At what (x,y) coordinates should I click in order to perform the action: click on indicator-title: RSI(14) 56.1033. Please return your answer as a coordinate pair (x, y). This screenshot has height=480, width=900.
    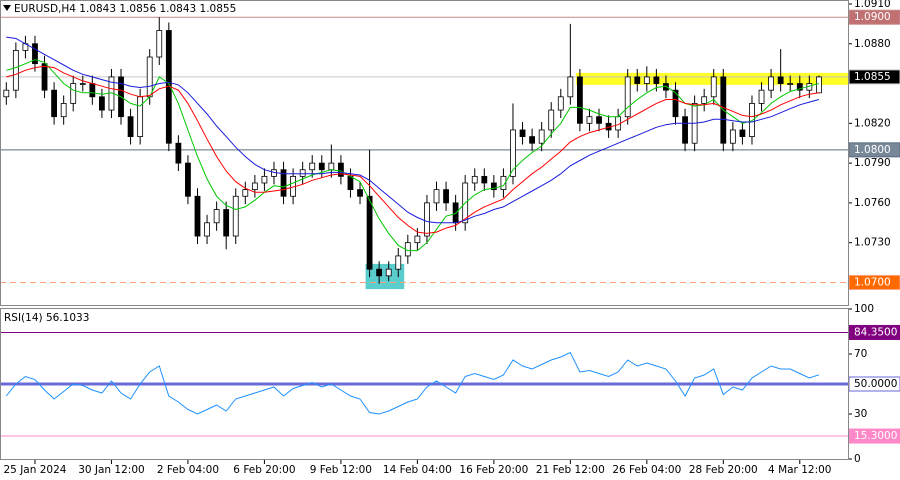
    Looking at the image, I should click on (46, 318).